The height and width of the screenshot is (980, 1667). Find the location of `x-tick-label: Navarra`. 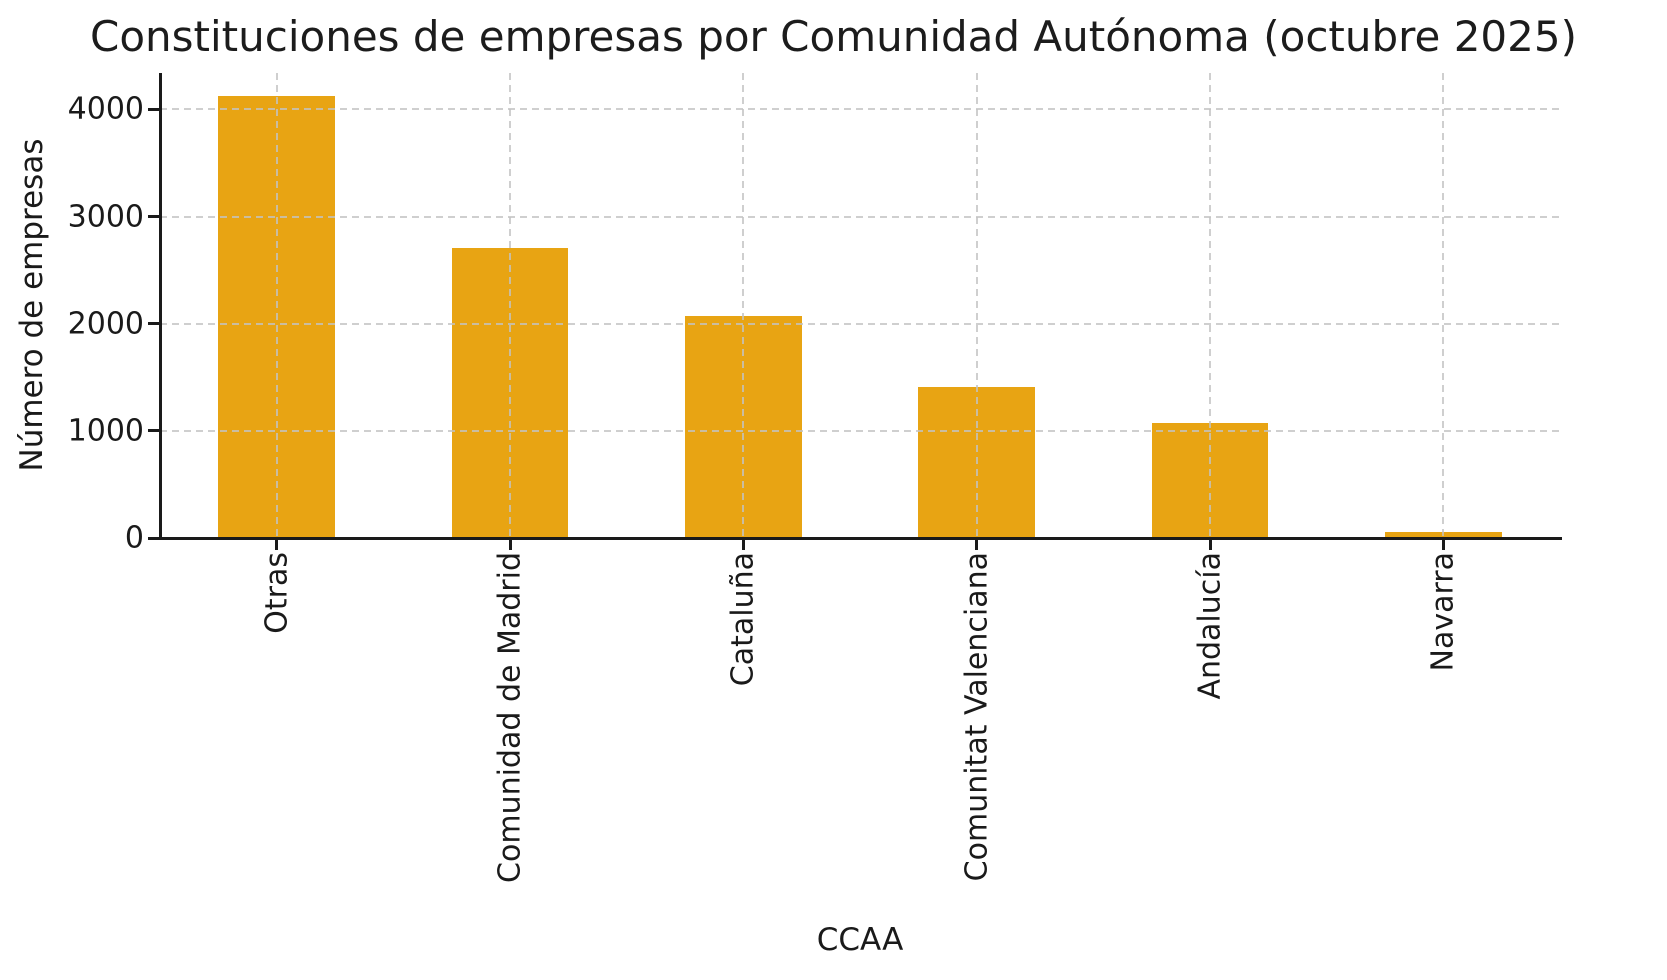

x-tick-label: Navarra is located at coordinates (1443, 612).